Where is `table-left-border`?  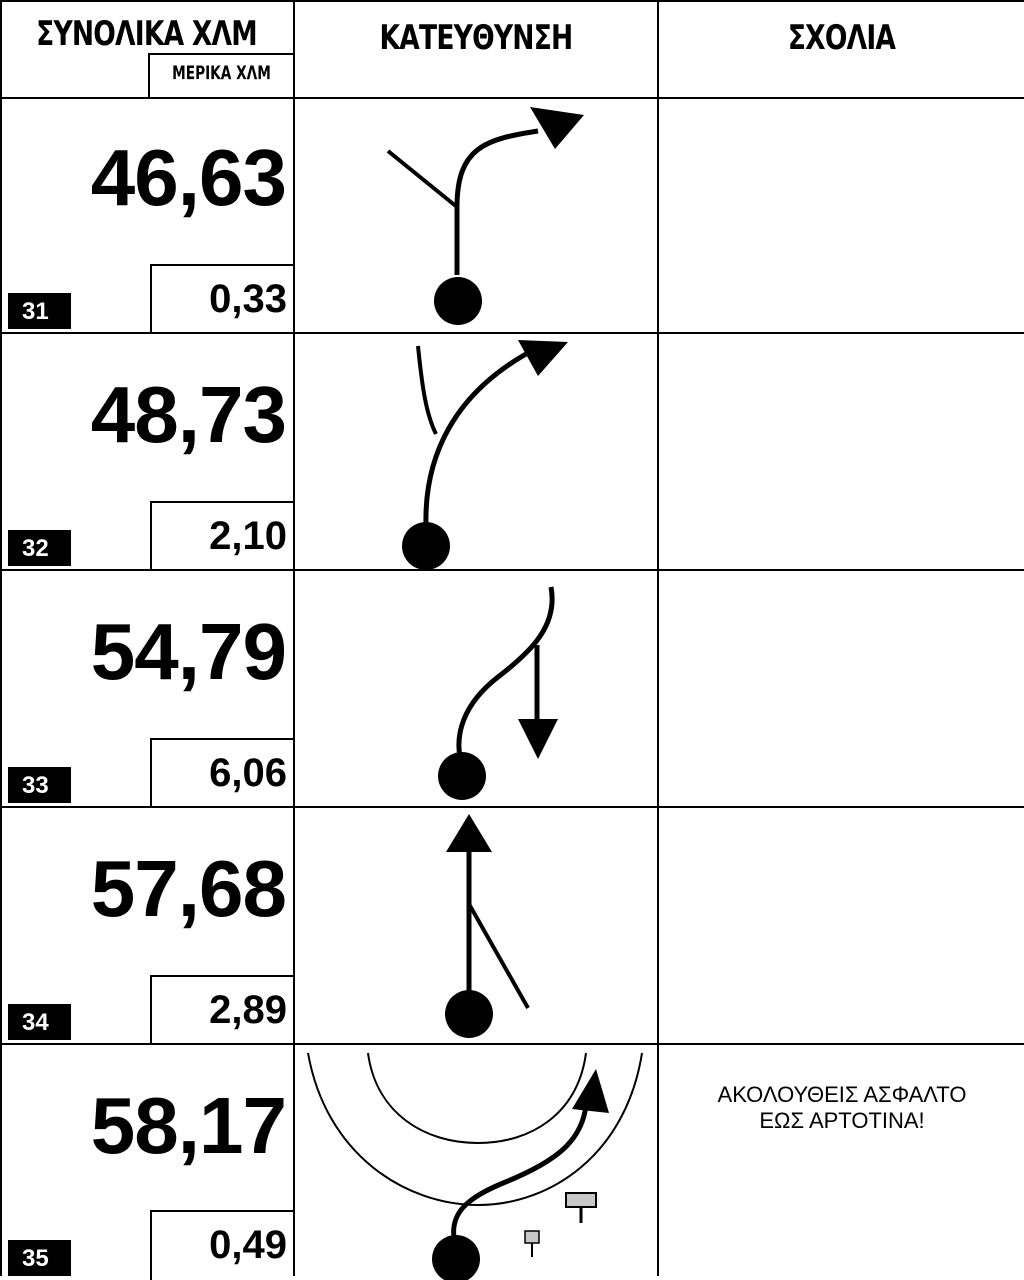
table-left-border is located at coordinates (1, 638).